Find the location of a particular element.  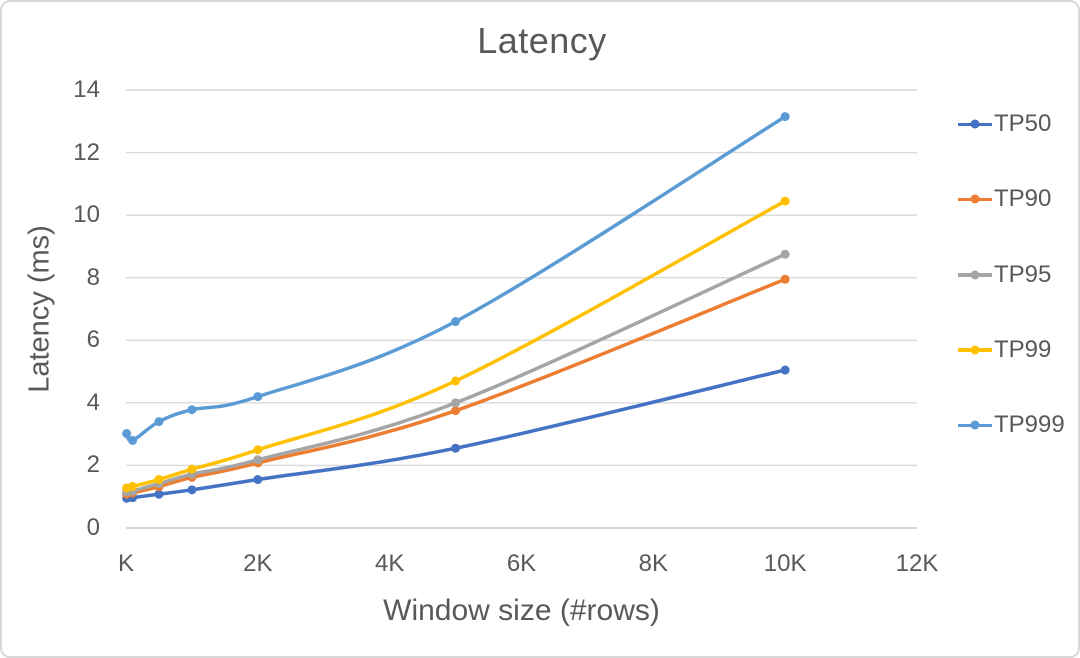

legend-item-tp90: TP90 is located at coordinates (1004, 199).